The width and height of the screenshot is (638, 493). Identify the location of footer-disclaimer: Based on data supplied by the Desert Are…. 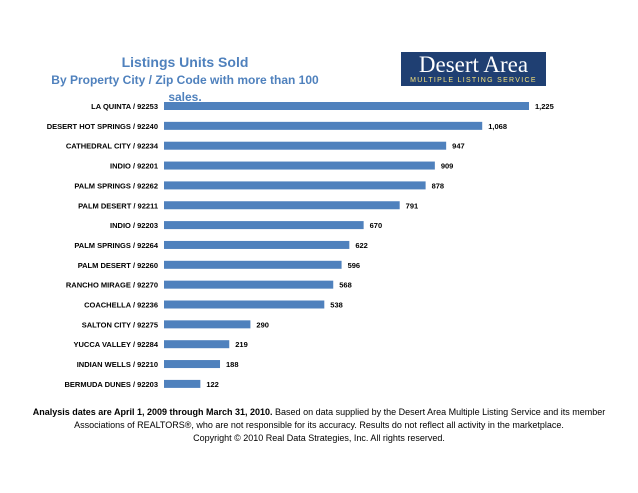
(340, 418).